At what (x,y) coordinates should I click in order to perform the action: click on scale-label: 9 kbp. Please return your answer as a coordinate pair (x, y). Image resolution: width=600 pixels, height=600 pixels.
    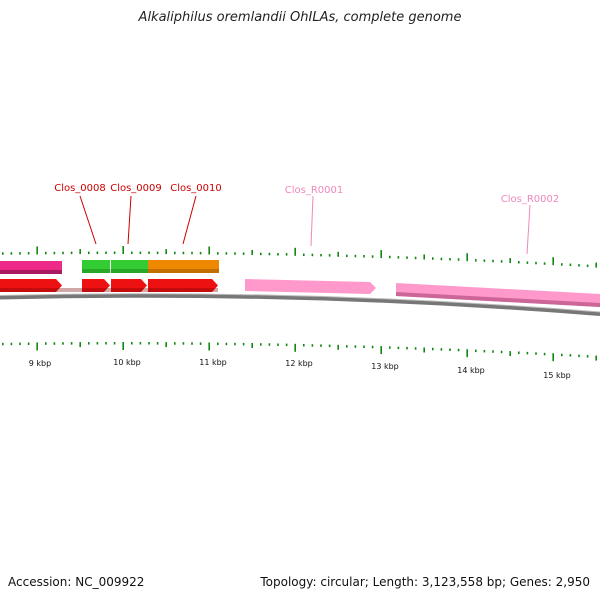
    Looking at the image, I should click on (40, 363).